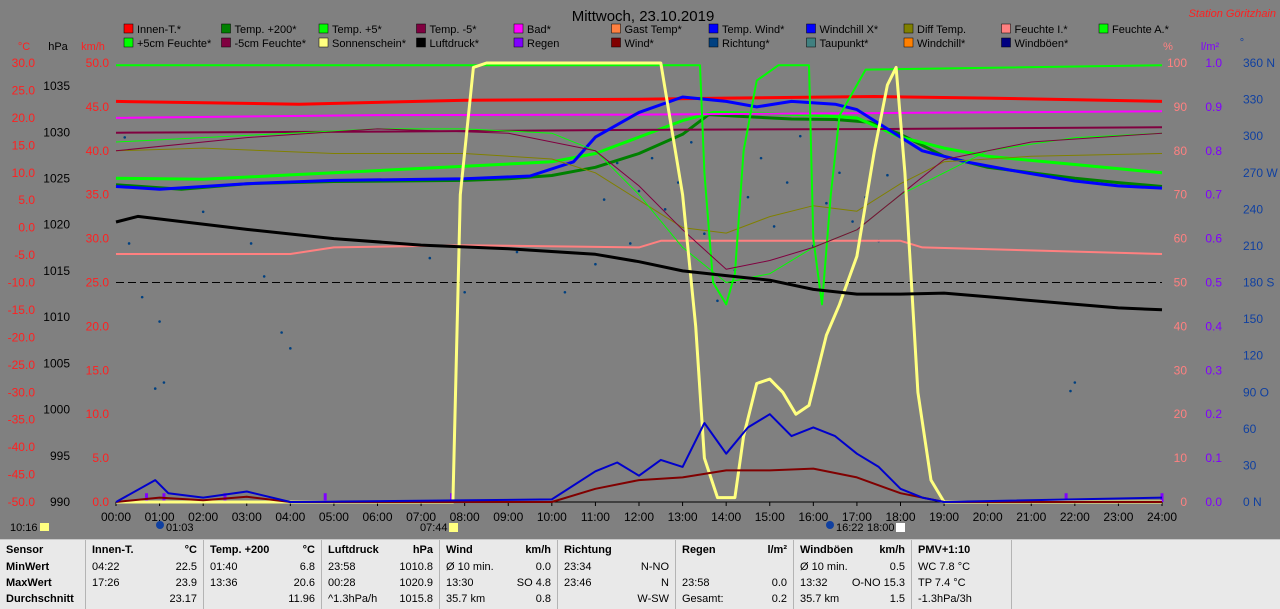  Describe the element at coordinates (56, 410) in the screenshot. I see `hpa-tick-label: 1000` at that location.